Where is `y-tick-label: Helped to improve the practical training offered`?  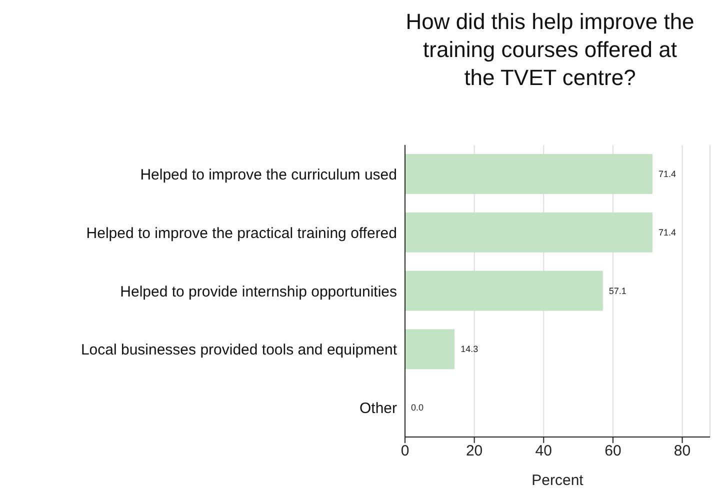
y-tick-label: Helped to improve the practical training offered is located at coordinates (241, 233).